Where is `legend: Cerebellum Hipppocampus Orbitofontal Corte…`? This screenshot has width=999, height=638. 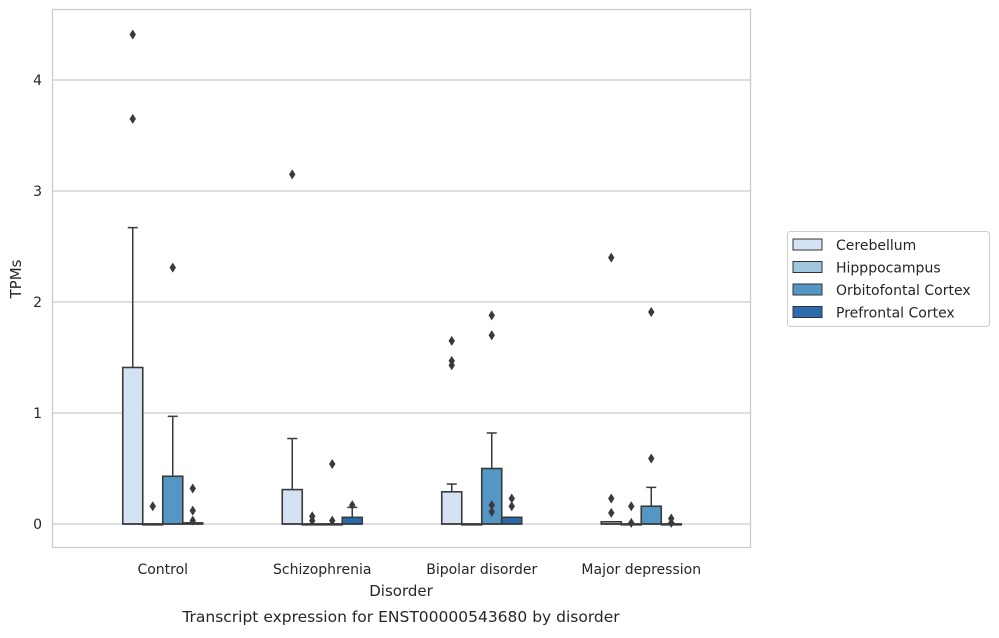
legend: Cerebellum Hipppocampus Orbitofontal Corte… is located at coordinates (888, 279).